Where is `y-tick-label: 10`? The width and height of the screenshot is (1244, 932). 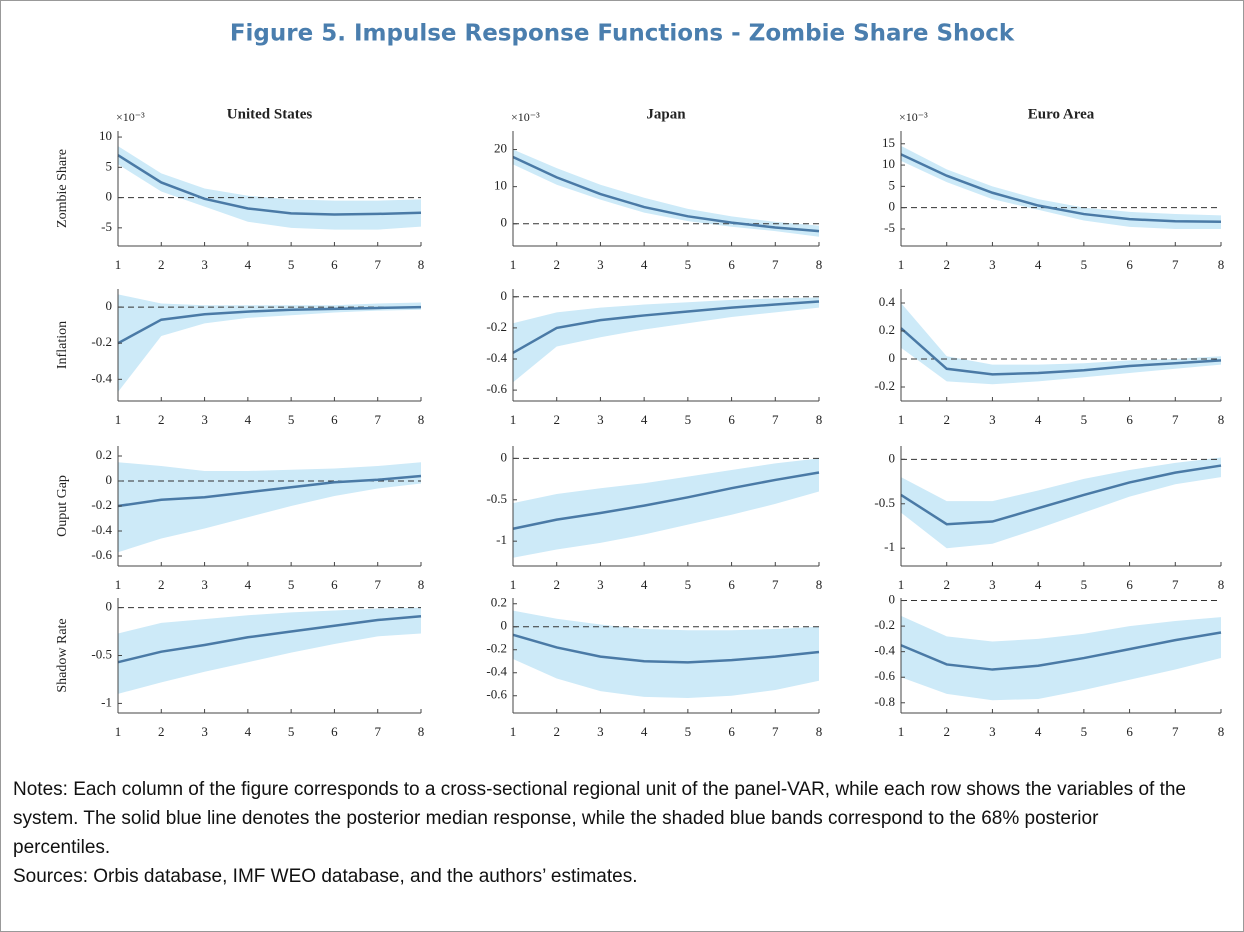 y-tick-label: 10 is located at coordinates (105, 135).